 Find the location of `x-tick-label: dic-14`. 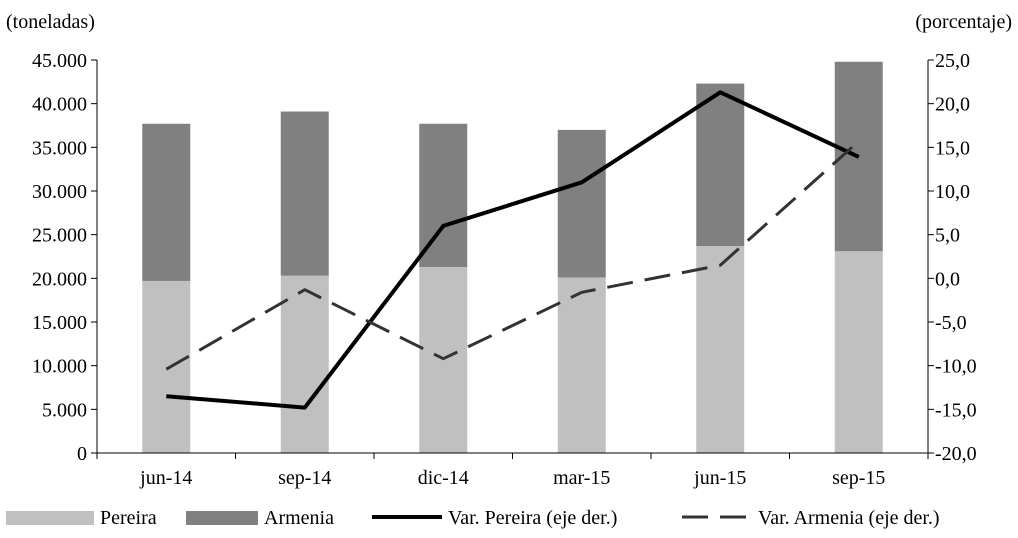

x-tick-label: dic-14 is located at coordinates (443, 478).